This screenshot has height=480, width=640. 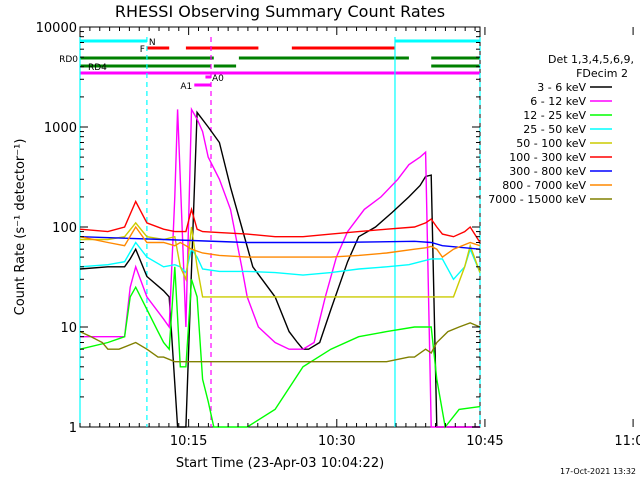 I want to click on x-axis-label: Start Time (23-Apr-03 10:04:22), so click(x=280, y=463).